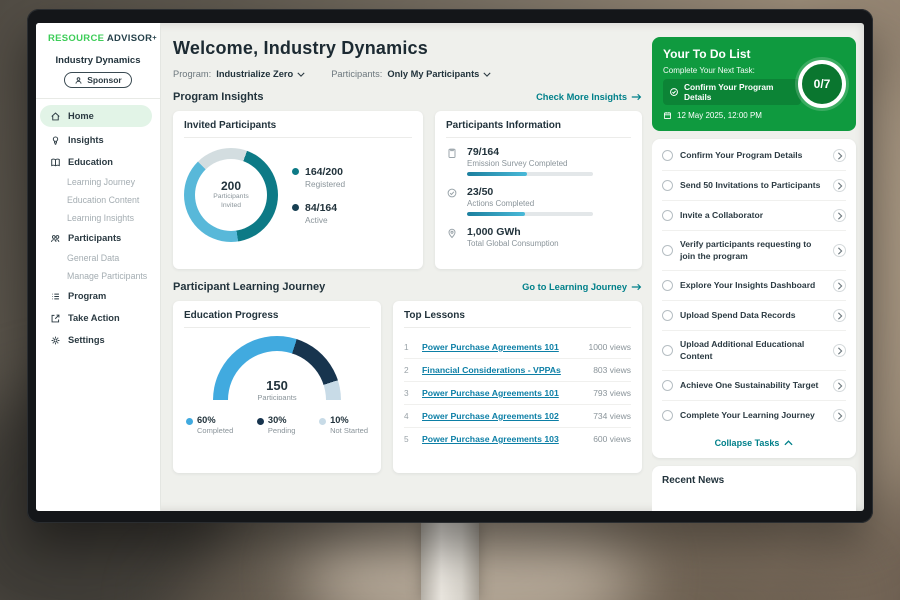 Image resolution: width=900 pixels, height=600 pixels. What do you see at coordinates (295, 171) in the screenshot?
I see `legend-dot-registered` at bounding box center [295, 171].